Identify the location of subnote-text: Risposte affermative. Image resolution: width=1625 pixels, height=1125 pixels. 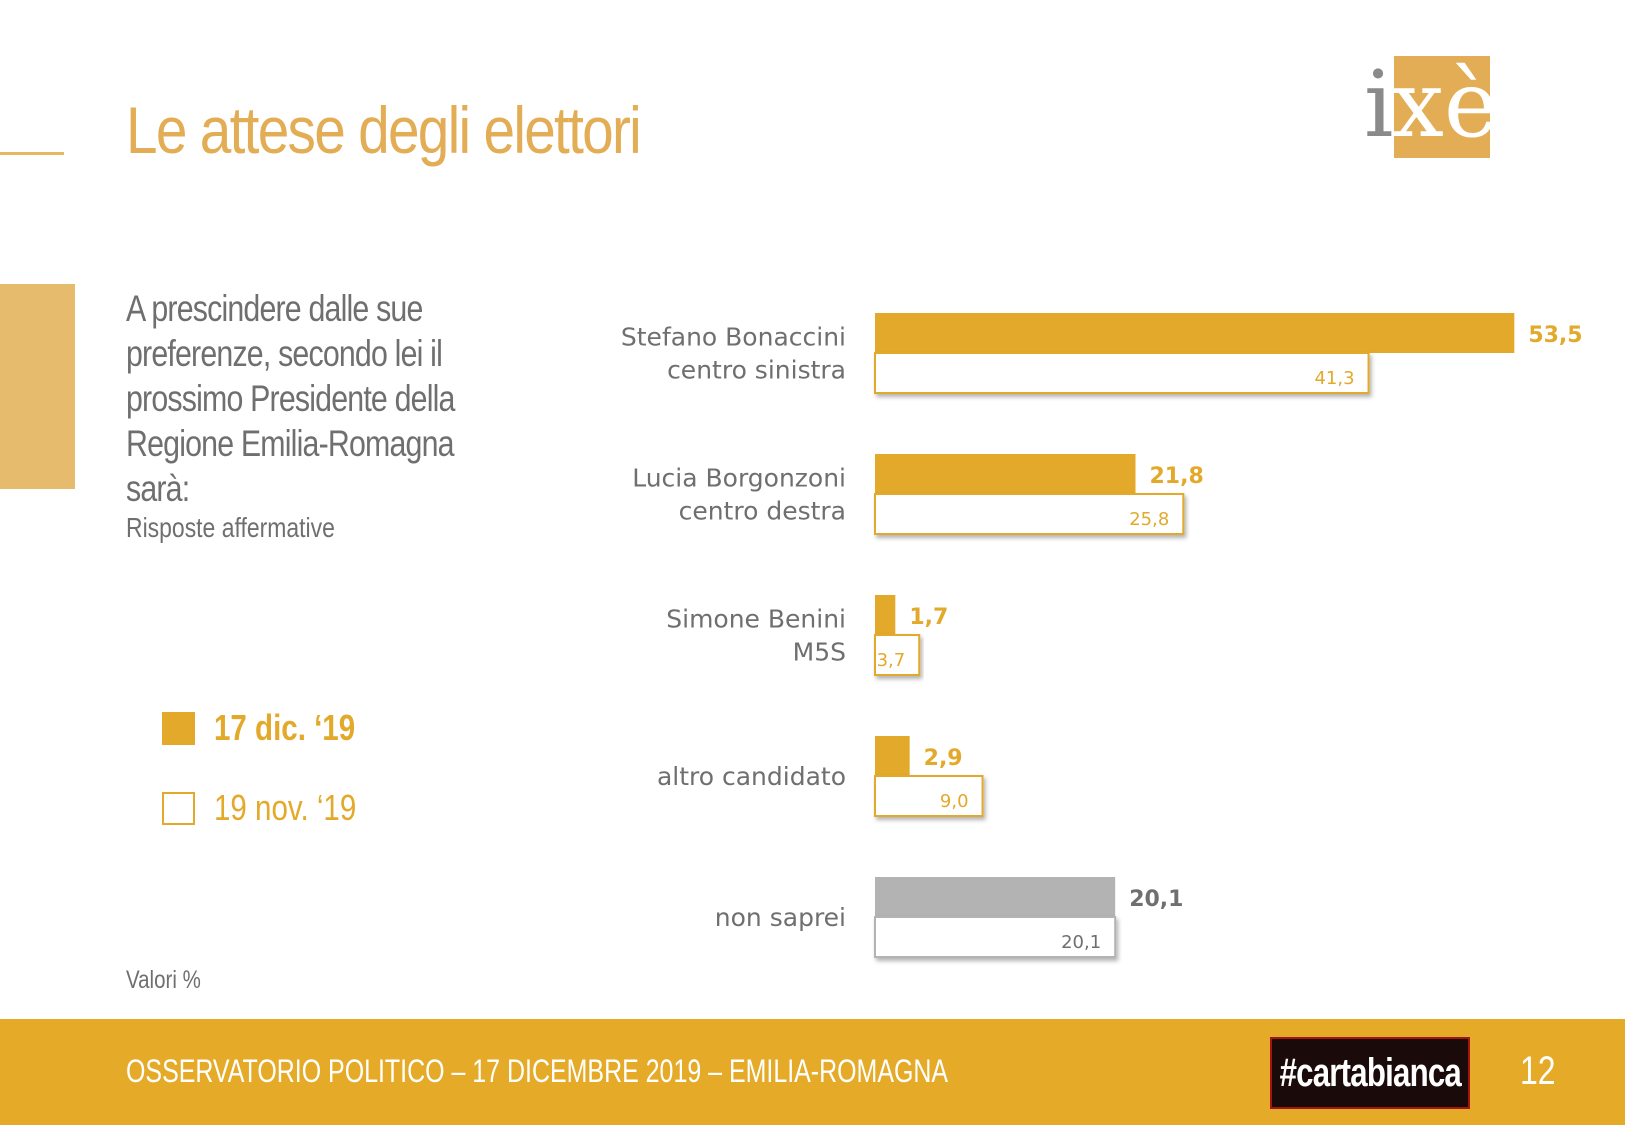
(230, 527).